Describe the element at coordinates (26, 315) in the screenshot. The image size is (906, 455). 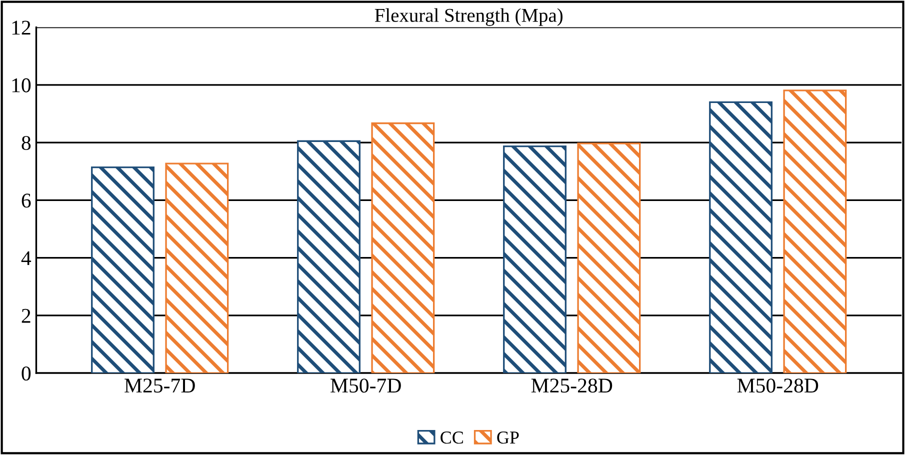
I see `y-tick-label: 2` at that location.